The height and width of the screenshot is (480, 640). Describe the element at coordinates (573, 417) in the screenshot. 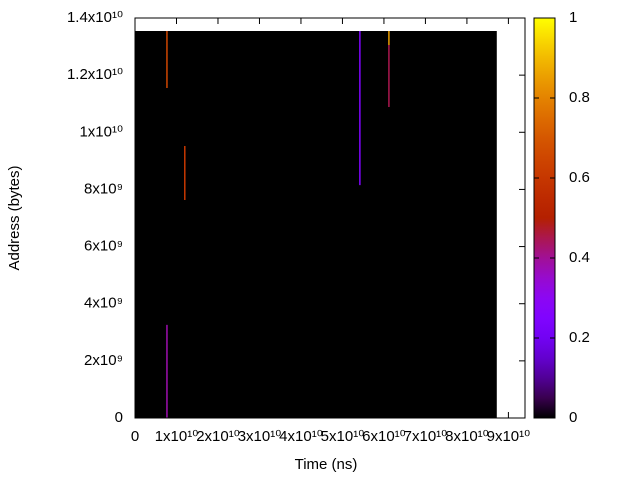

I see `colorbar-tick-label: 0` at that location.